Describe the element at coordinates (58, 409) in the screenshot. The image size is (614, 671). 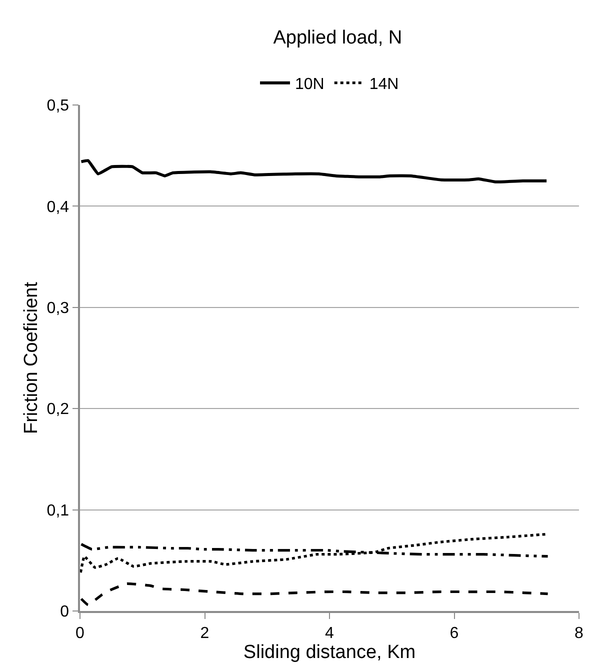
I see `y-tick-label: 0,2` at that location.